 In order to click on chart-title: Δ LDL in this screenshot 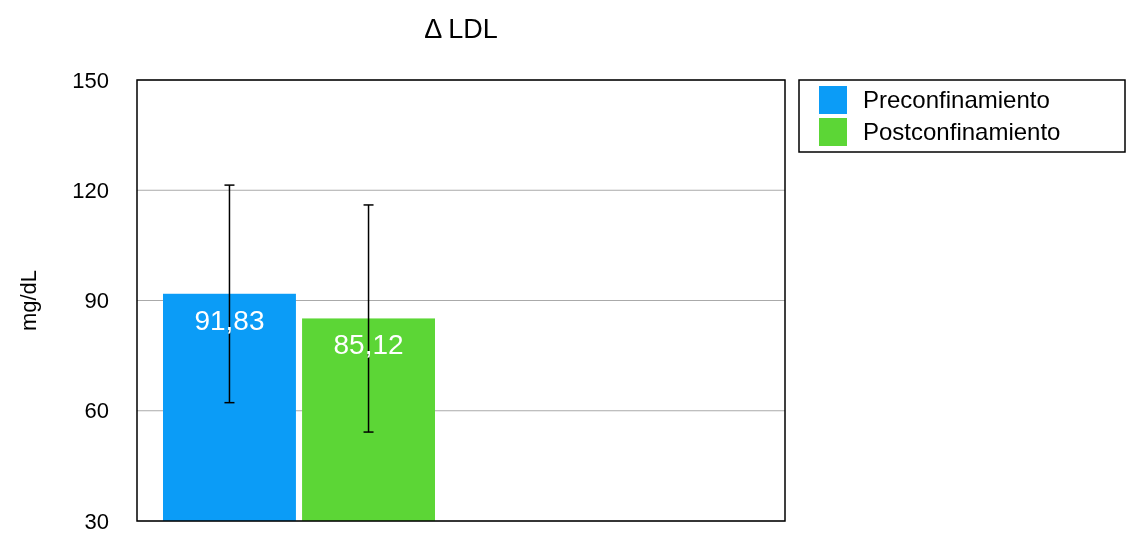, I will do `click(461, 29)`.